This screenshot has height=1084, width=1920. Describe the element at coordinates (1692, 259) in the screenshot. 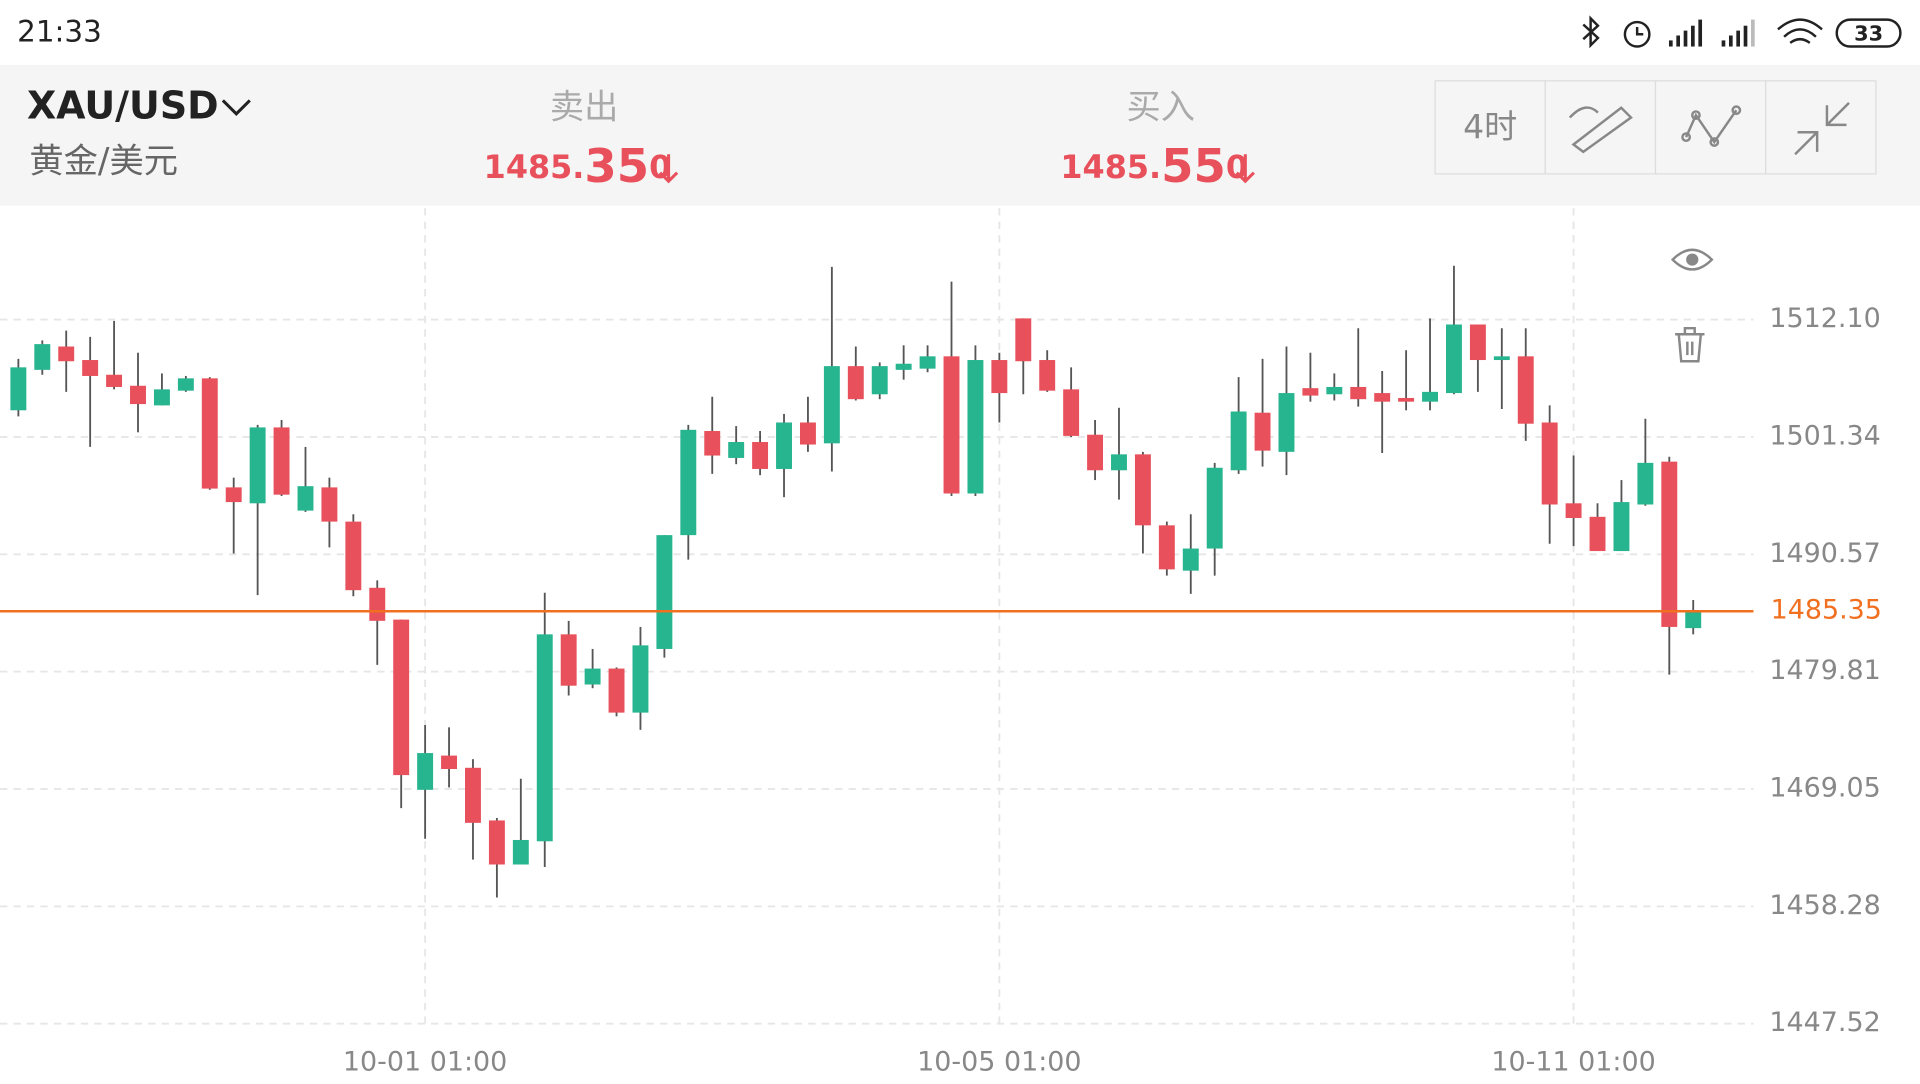

I see `eye-icon` at that location.